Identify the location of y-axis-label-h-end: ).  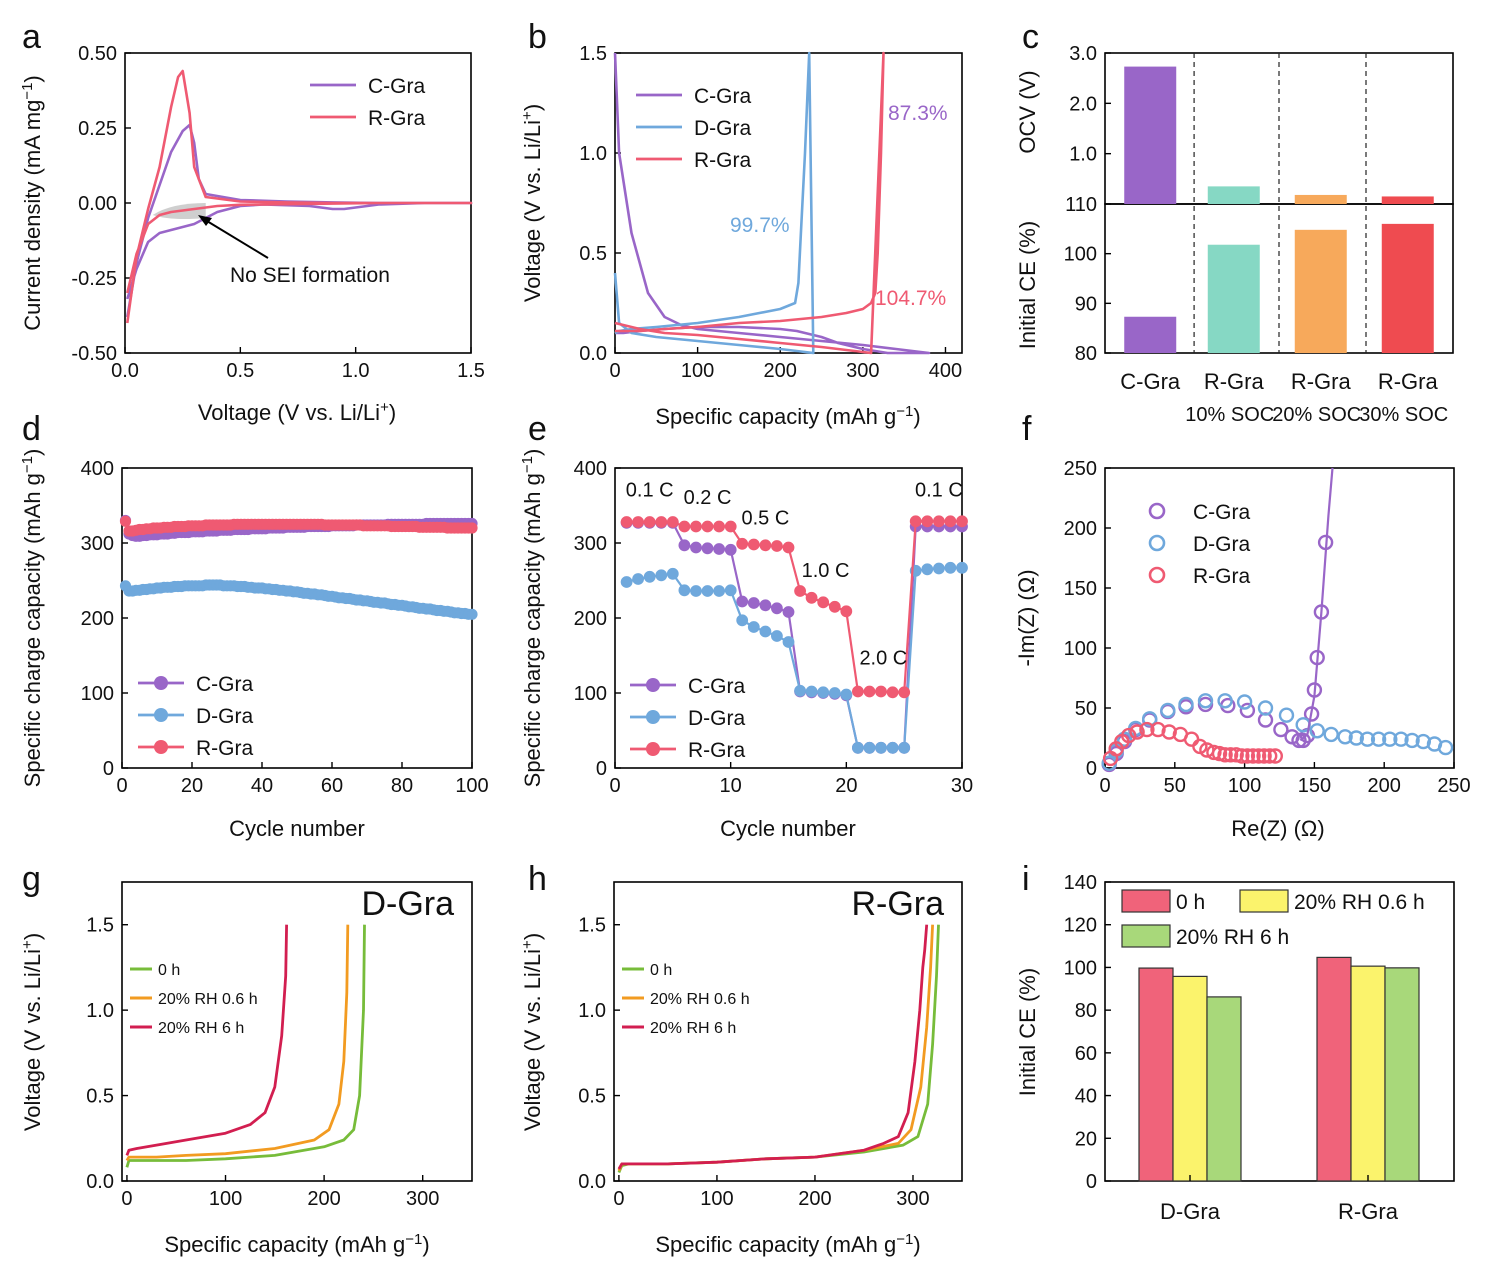
(532, 936).